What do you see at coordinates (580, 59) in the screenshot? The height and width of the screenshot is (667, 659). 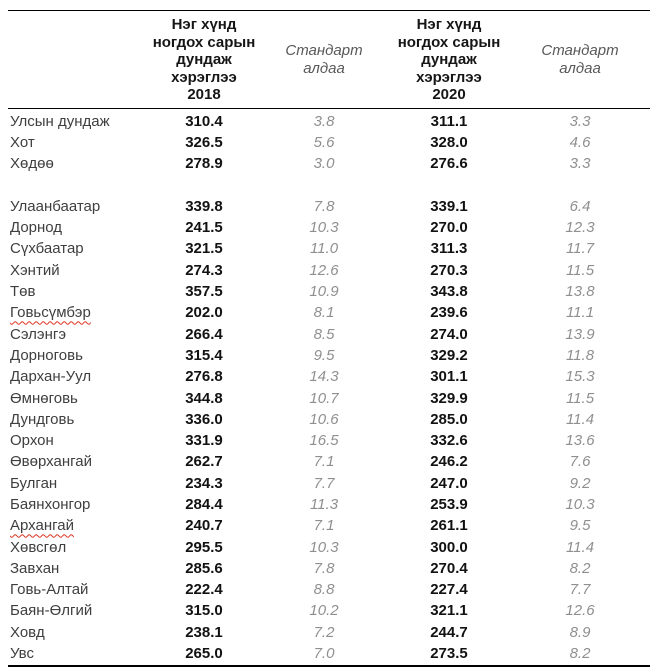 I see `header-std-error-2020: Стандарт алдаа` at bounding box center [580, 59].